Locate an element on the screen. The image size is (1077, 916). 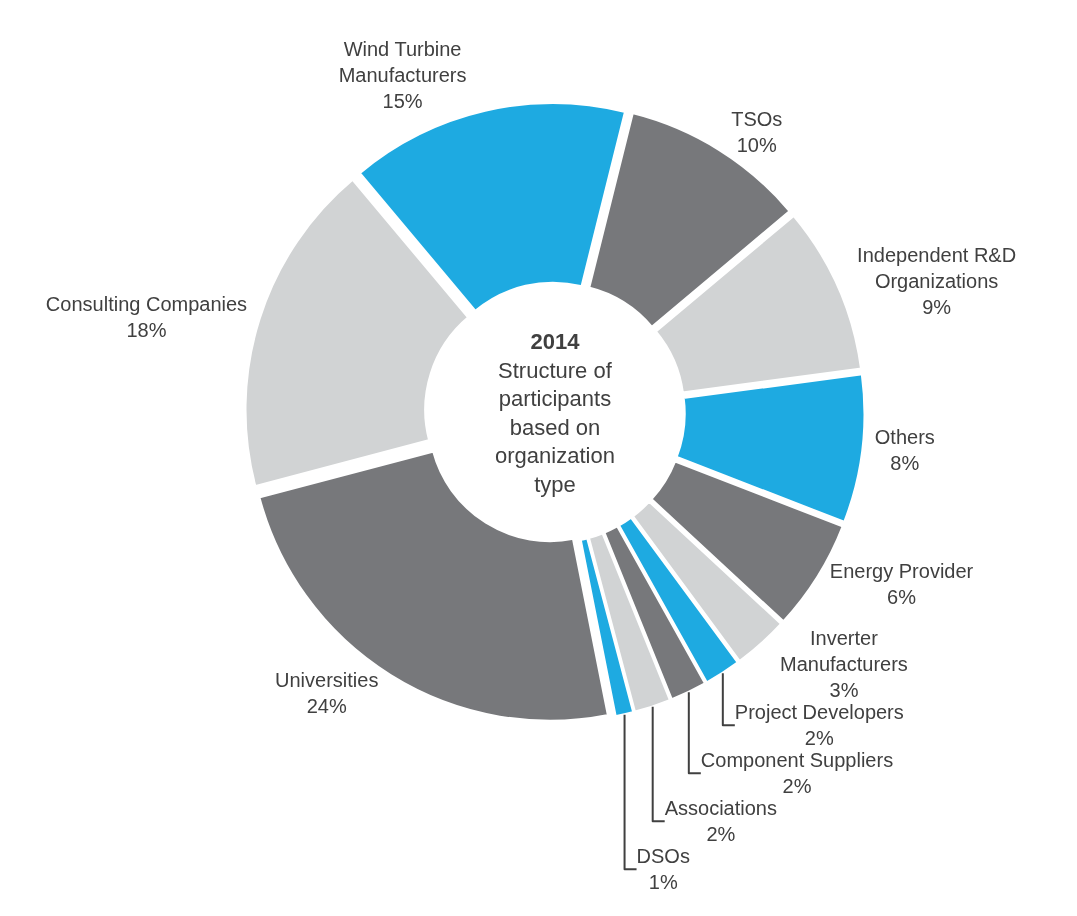
data-label: 8% is located at coordinates (905, 462).